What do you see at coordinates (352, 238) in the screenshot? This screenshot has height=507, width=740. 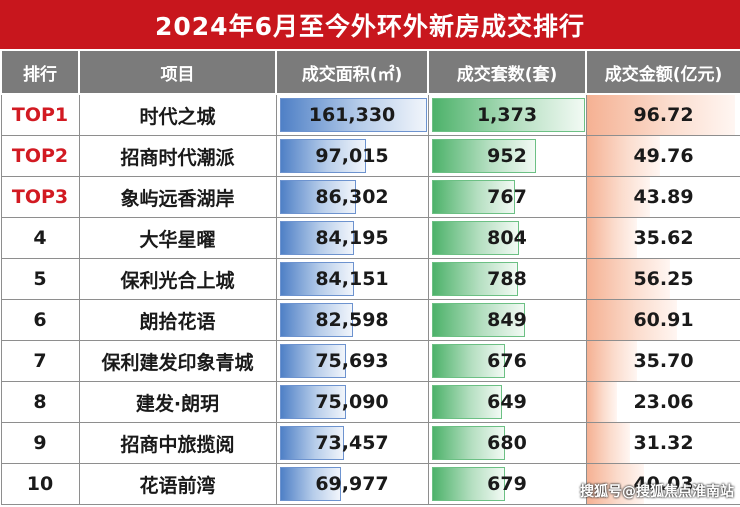 I see `area-value: 84,195` at bounding box center [352, 238].